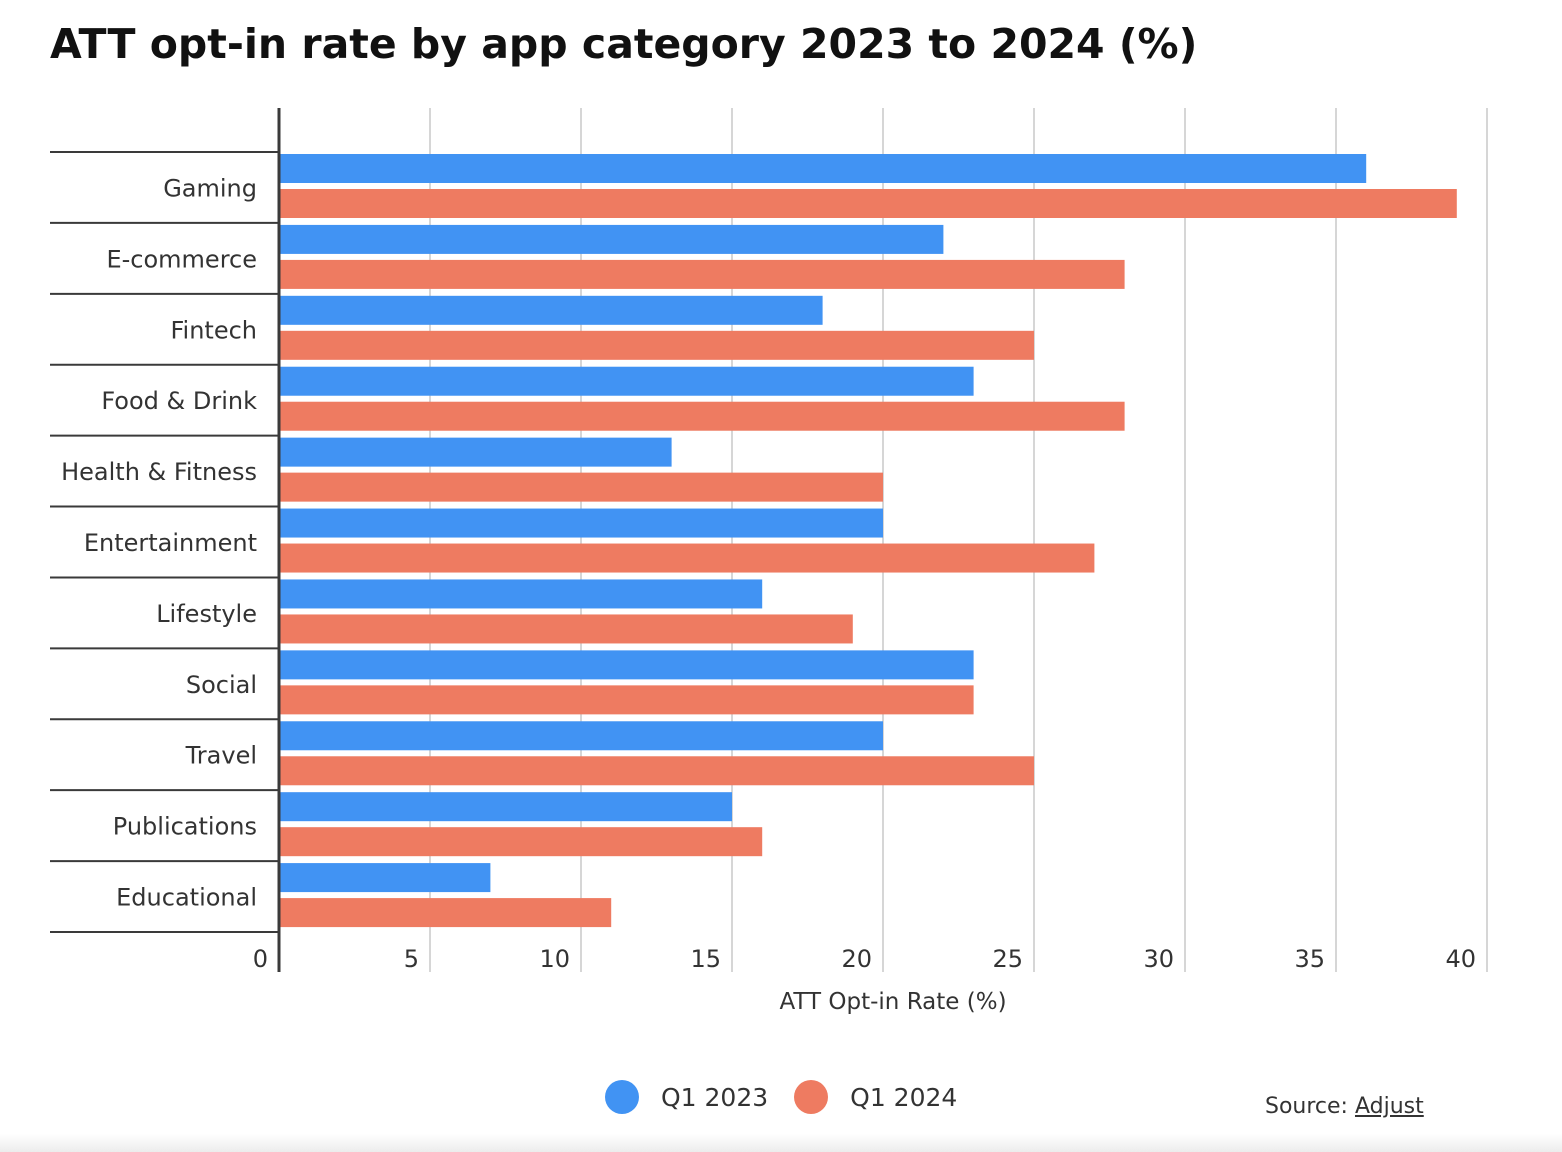 The height and width of the screenshot is (1152, 1562). What do you see at coordinates (170, 543) in the screenshot?
I see `category-label-entertainment: Entertainment` at bounding box center [170, 543].